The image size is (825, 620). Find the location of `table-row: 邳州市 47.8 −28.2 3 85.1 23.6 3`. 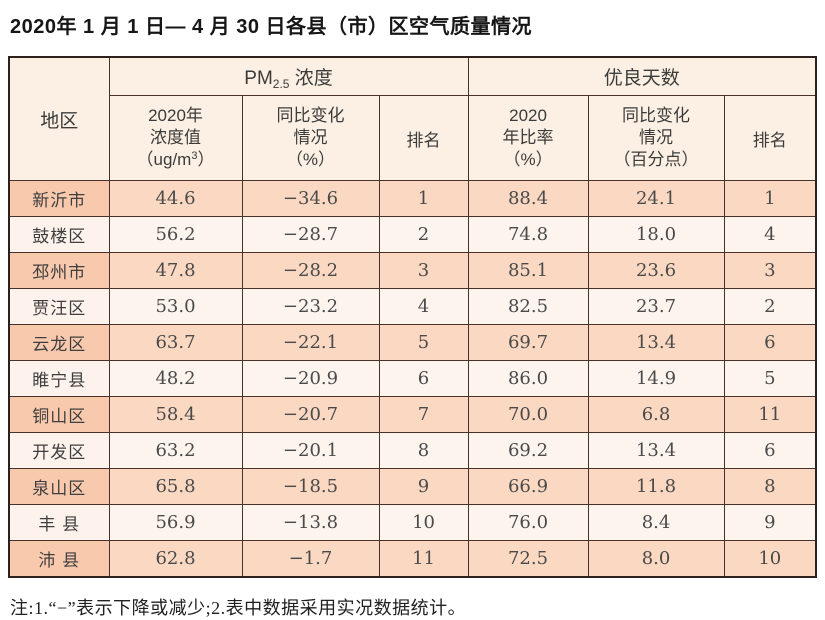

table-row: 邳州市 47.8 −28.2 3 85.1 23.6 3 is located at coordinates (412, 270).